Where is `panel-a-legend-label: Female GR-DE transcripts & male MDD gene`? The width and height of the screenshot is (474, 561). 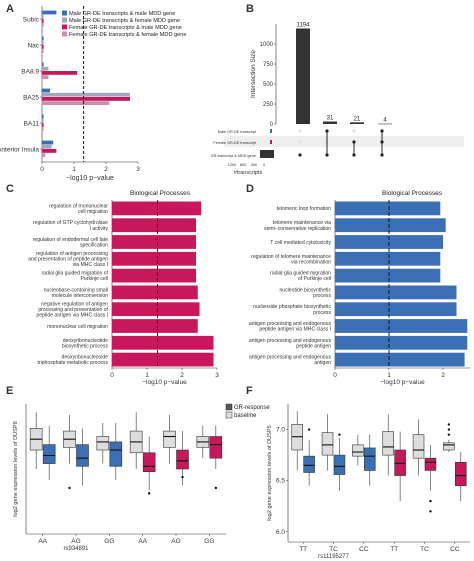
panel-a-legend-label: Female GR-DE transcripts & male MDD gene is located at coordinates (125, 28).